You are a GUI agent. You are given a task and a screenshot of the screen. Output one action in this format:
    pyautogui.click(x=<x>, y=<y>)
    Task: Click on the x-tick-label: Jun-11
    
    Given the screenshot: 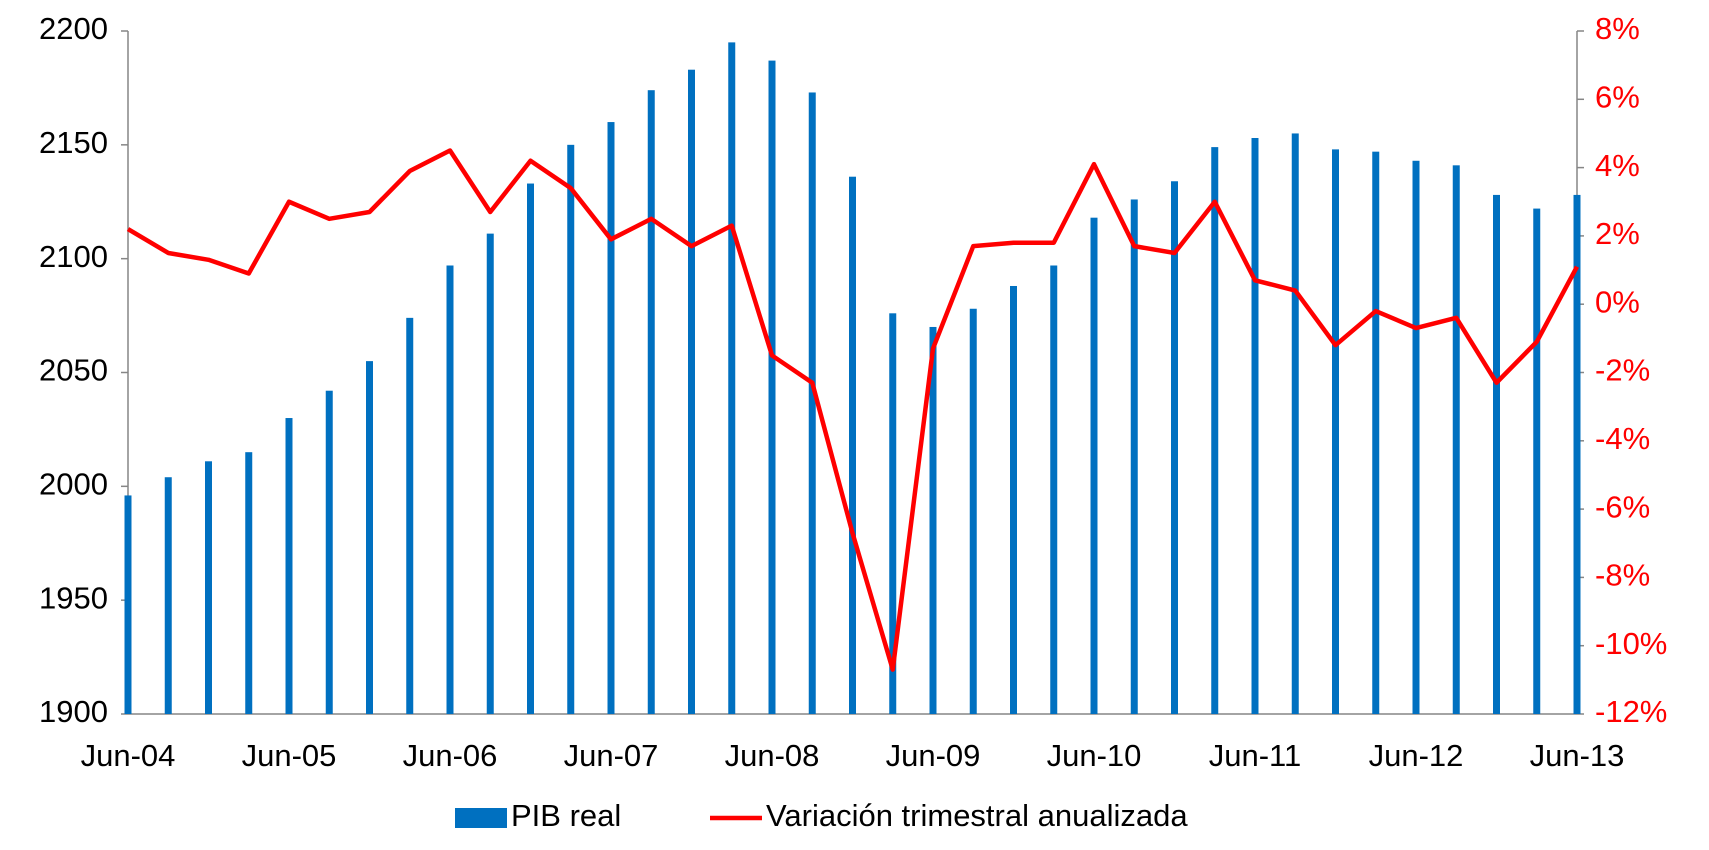 What is the action you would take?
    pyautogui.click(x=1255, y=755)
    